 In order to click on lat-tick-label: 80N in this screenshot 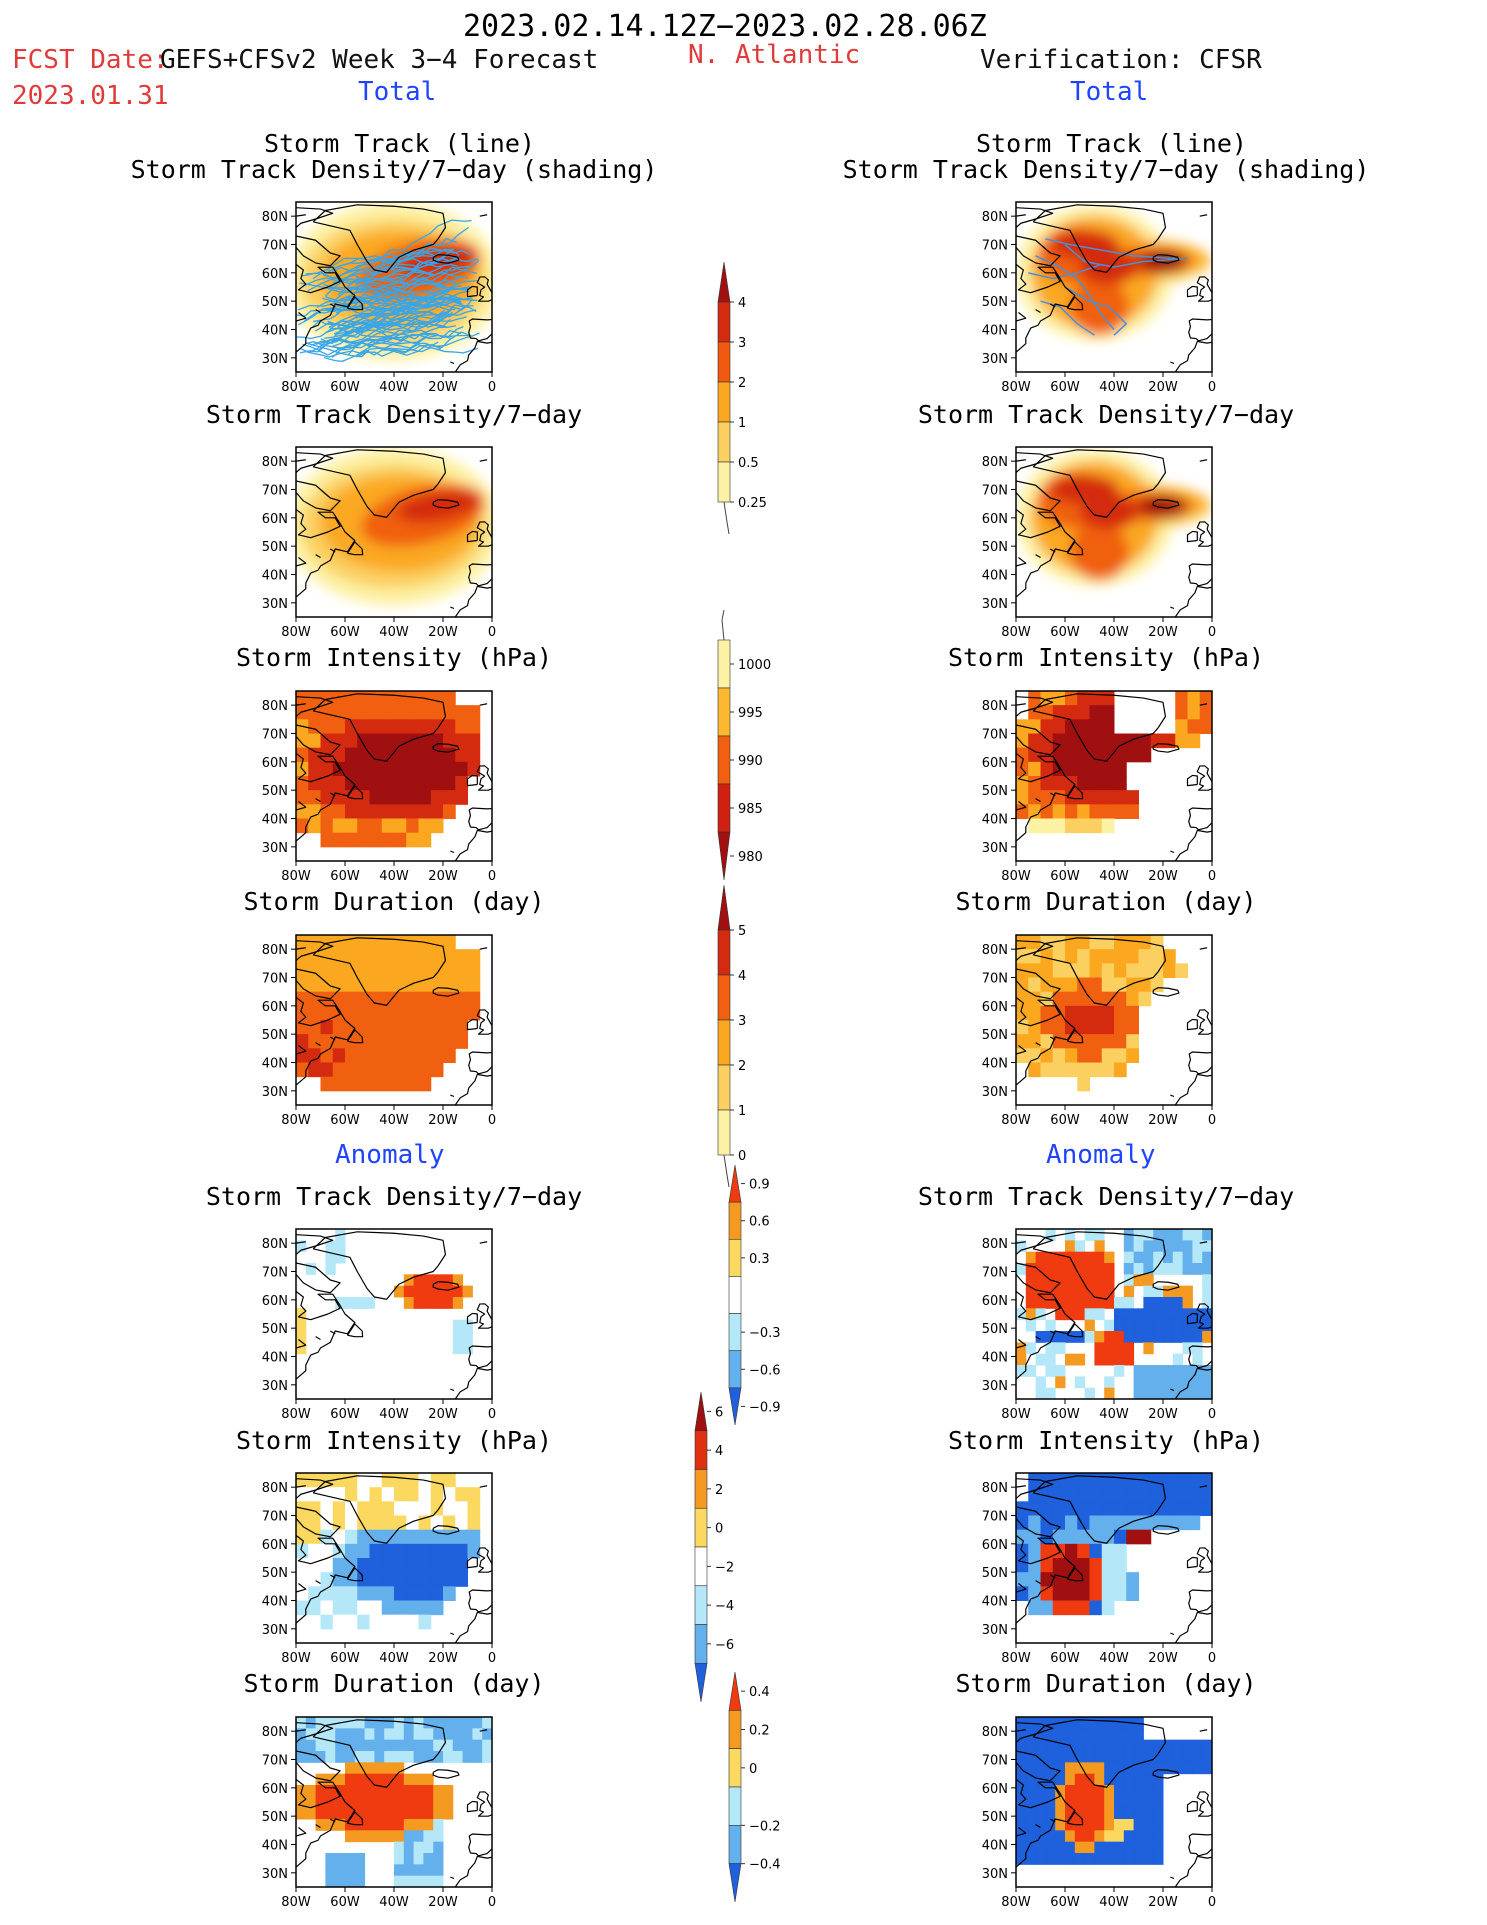, I will do `click(995, 950)`.